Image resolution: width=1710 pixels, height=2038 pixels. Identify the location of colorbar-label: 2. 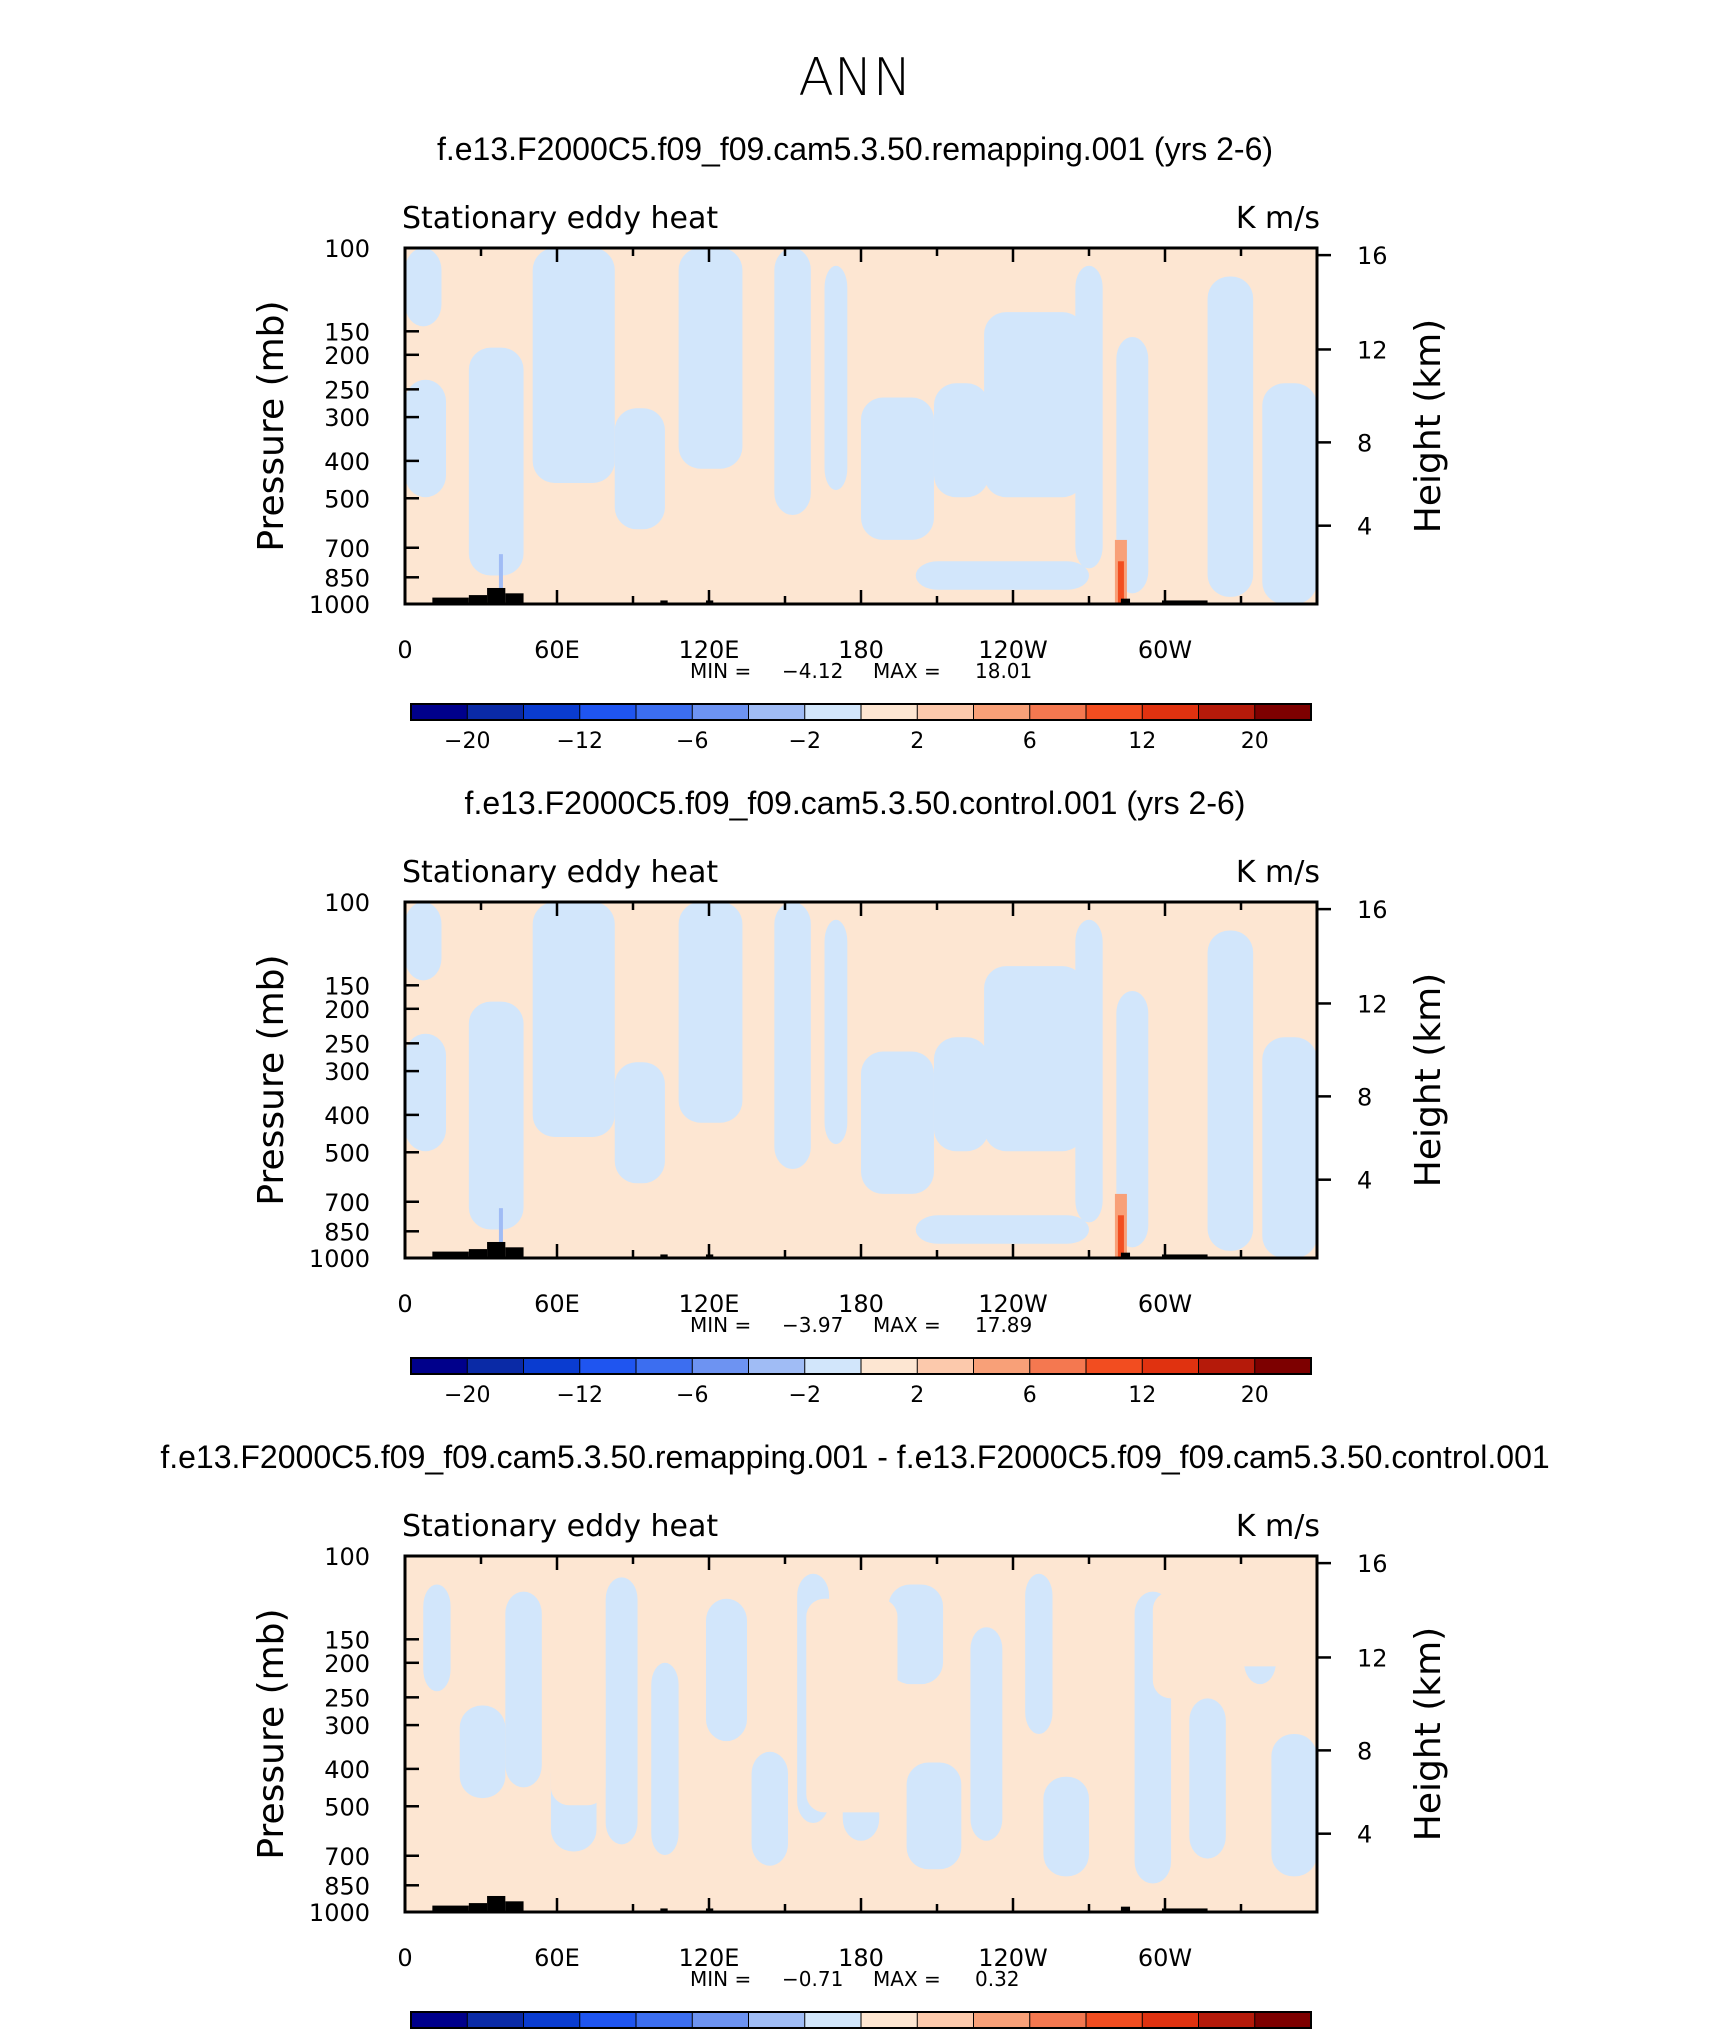
(917, 741).